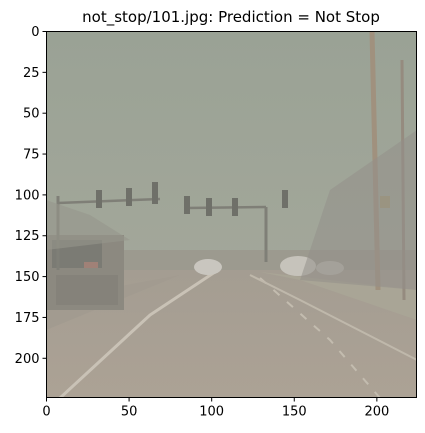 The image size is (425, 433). What do you see at coordinates (231, 17) in the screenshot?
I see `figure-title: not_stop/101.jpg: Prediction = Not Stop` at bounding box center [231, 17].